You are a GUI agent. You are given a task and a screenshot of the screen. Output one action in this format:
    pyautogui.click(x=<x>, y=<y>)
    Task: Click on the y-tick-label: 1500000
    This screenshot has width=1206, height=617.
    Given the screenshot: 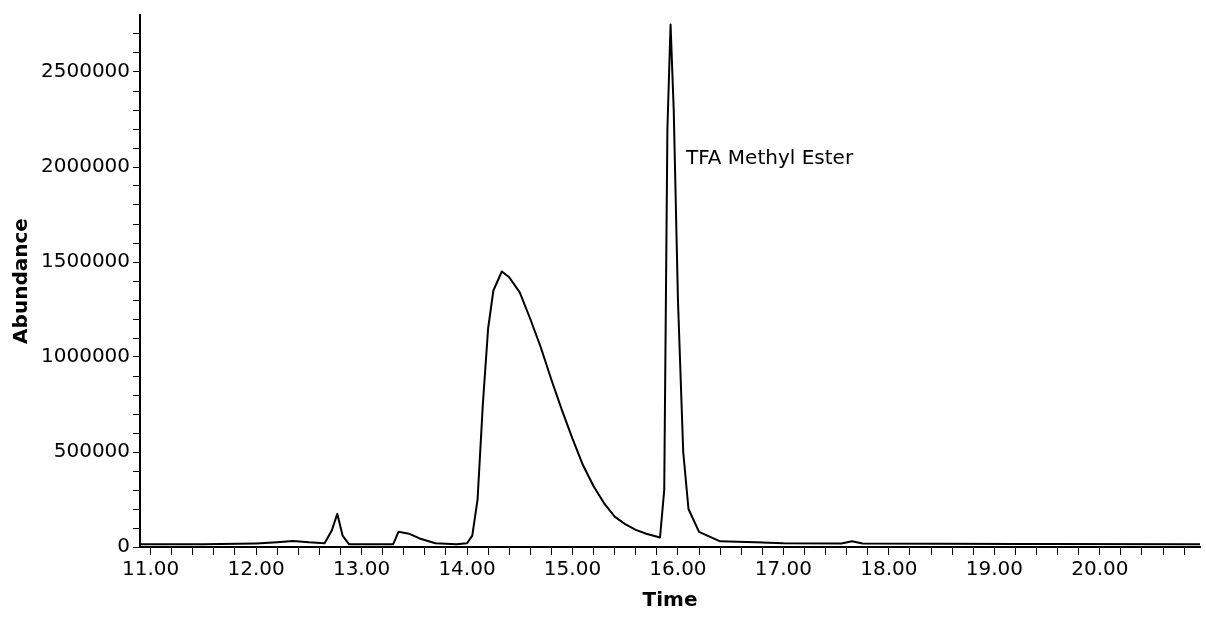 What is the action you would take?
    pyautogui.click(x=85, y=260)
    